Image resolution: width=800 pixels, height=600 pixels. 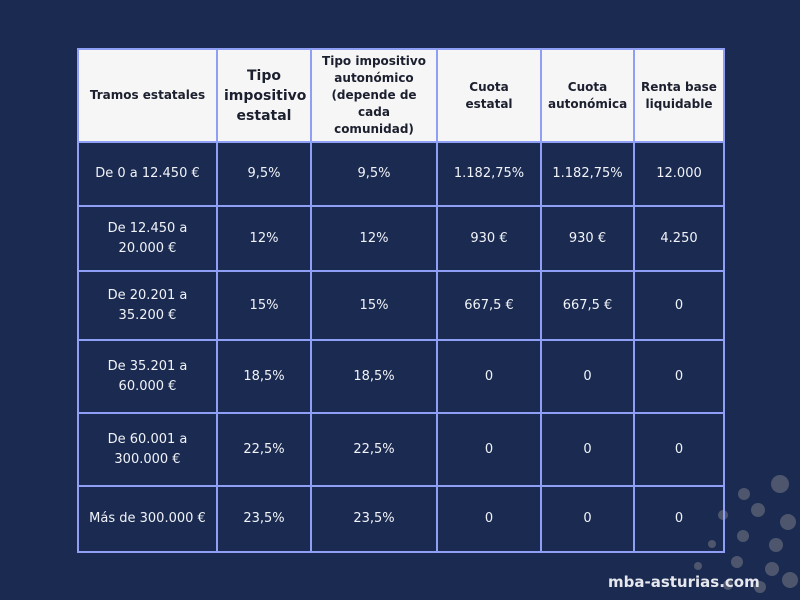 I want to click on table-cell: De 35.201 a 60.000 €, so click(x=147, y=376).